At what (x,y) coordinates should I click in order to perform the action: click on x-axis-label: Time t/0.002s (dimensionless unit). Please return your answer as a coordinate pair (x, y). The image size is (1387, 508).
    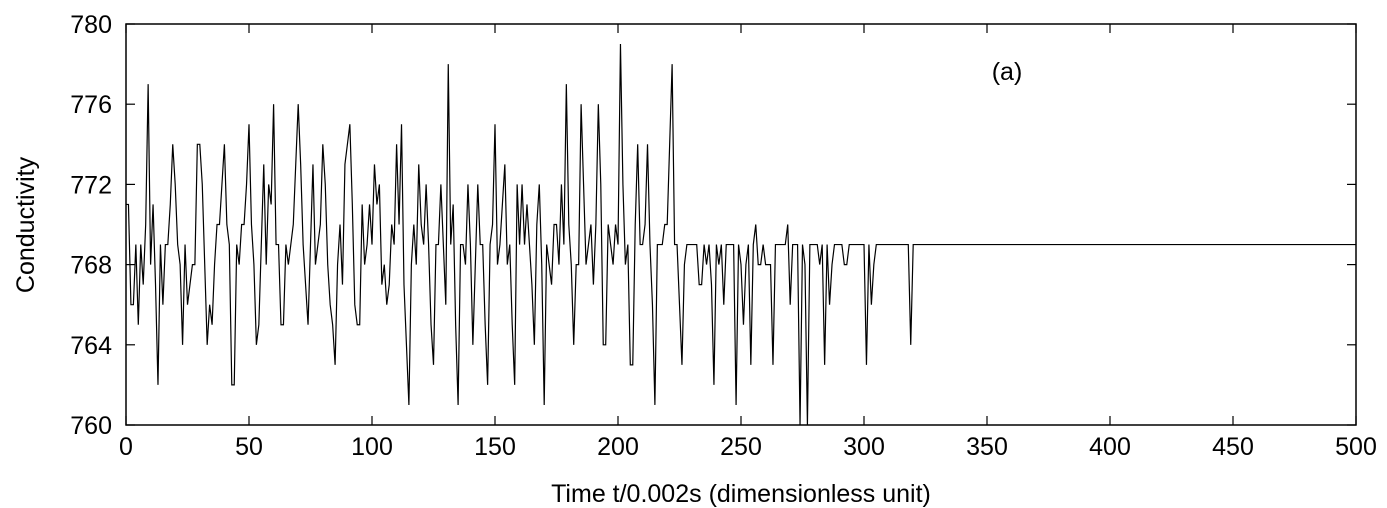
    Looking at the image, I should click on (741, 494).